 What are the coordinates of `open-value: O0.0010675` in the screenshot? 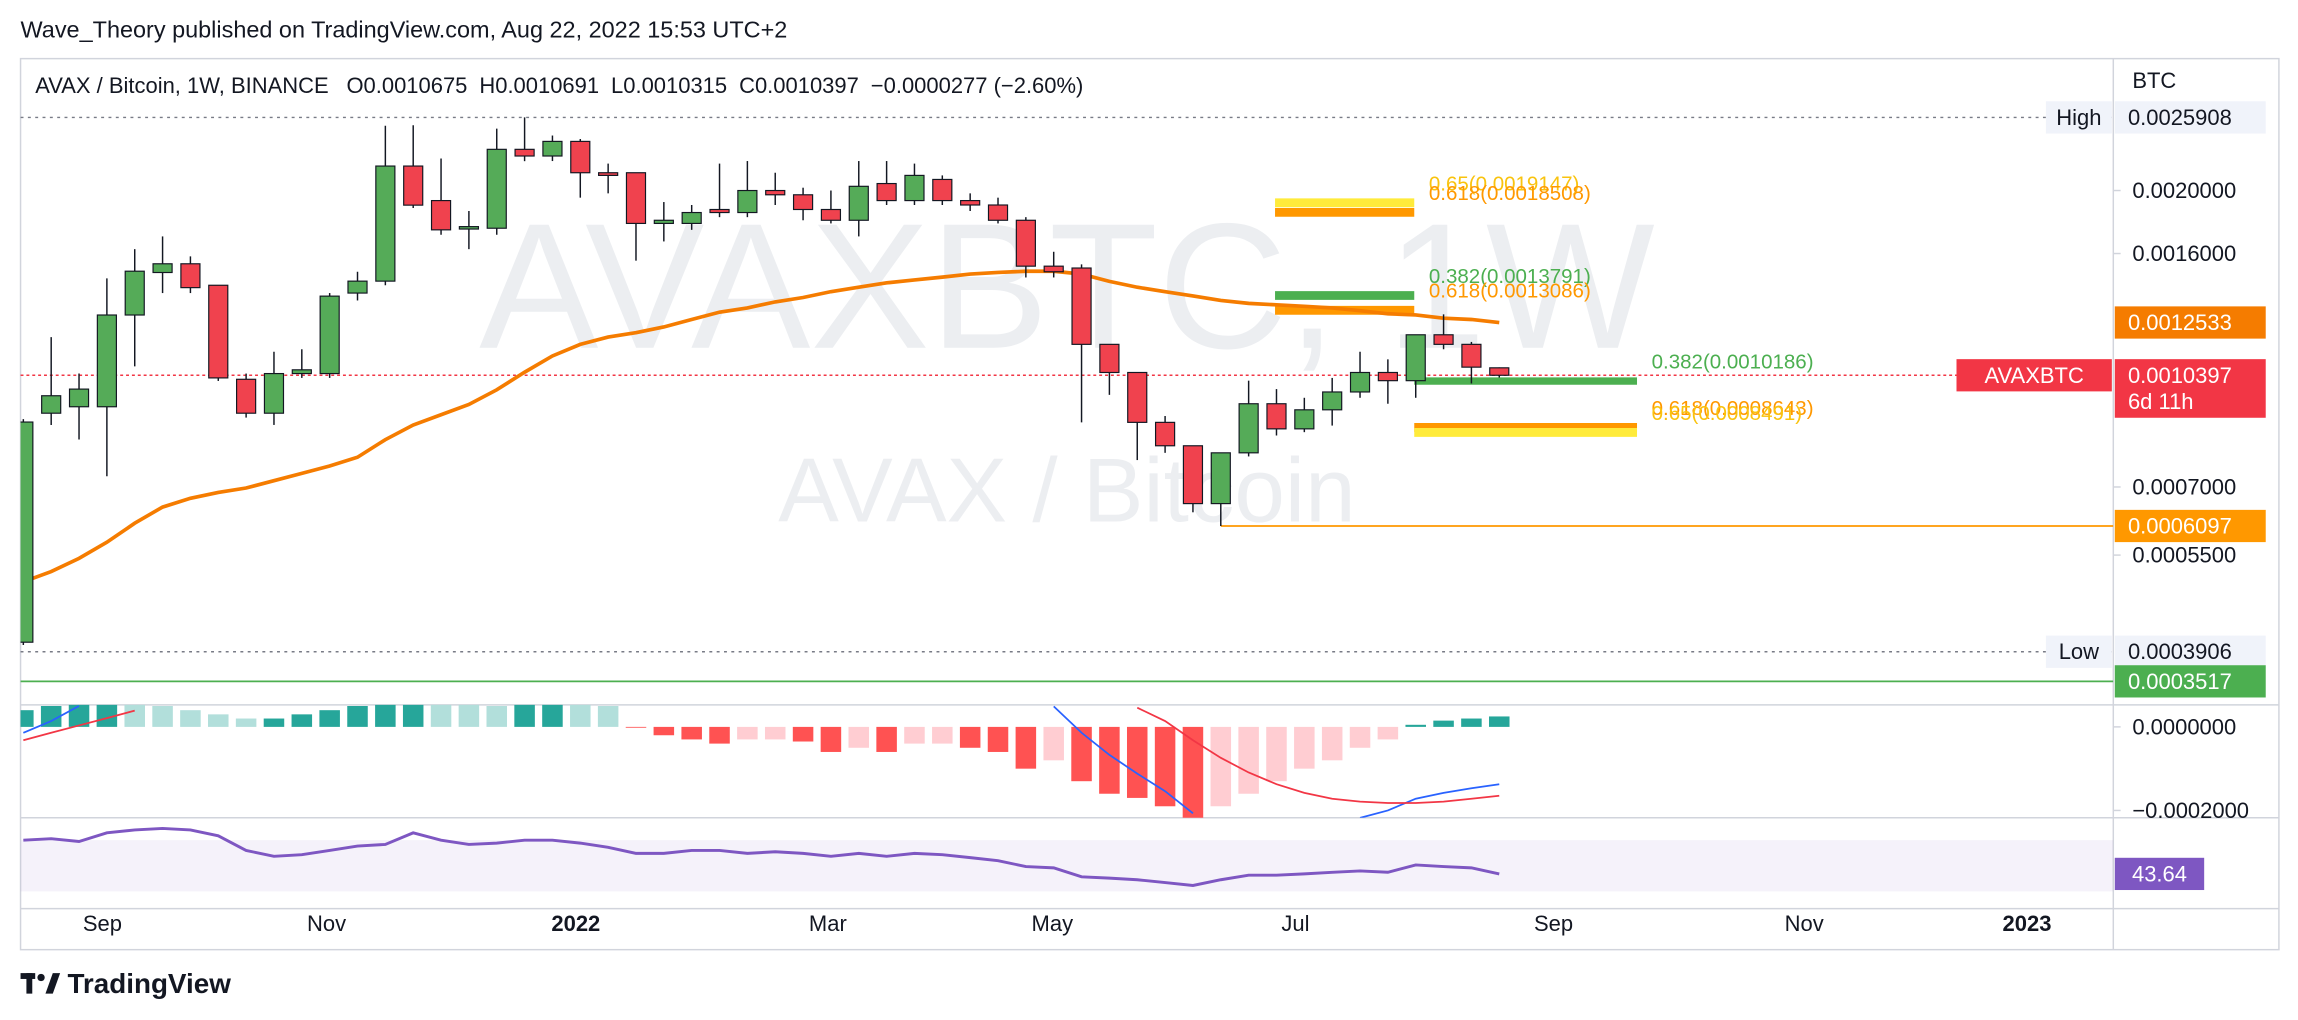 It's located at (406, 84).